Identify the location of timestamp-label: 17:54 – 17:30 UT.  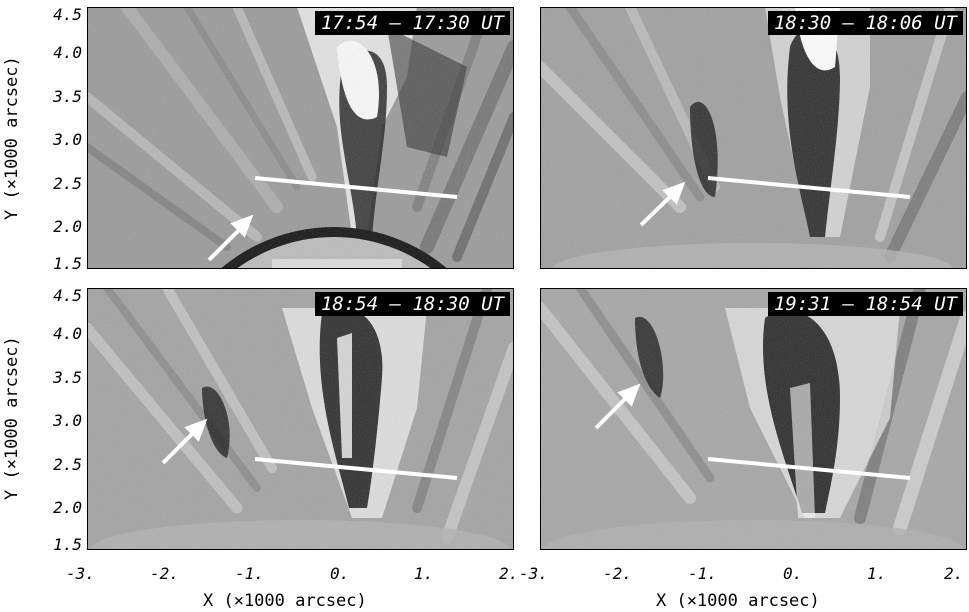
(412, 23).